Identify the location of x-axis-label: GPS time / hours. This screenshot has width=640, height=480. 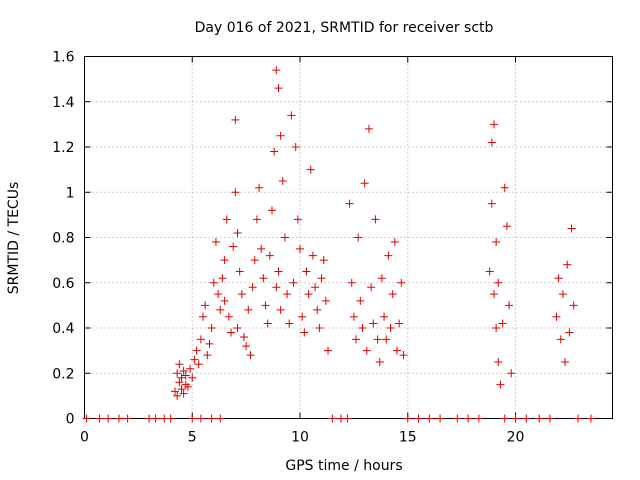
(343, 466).